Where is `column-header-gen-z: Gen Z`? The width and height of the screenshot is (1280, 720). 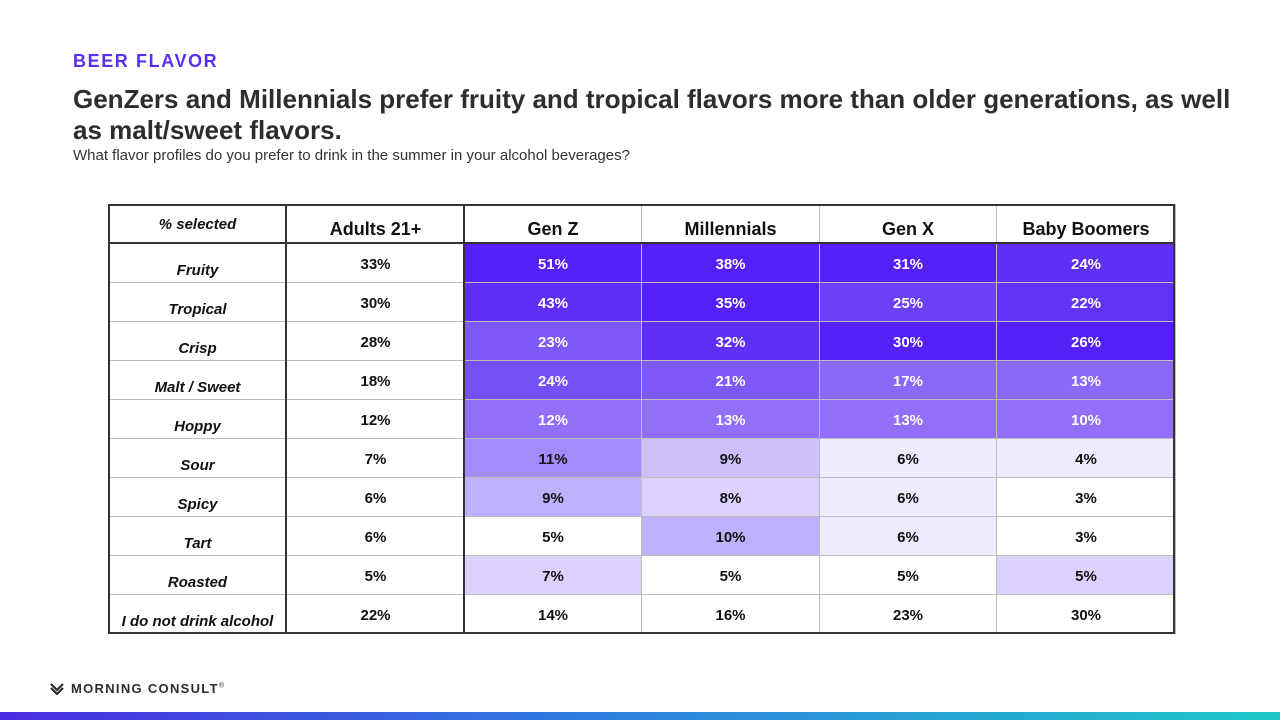
column-header-gen-z: Gen Z is located at coordinates (553, 224).